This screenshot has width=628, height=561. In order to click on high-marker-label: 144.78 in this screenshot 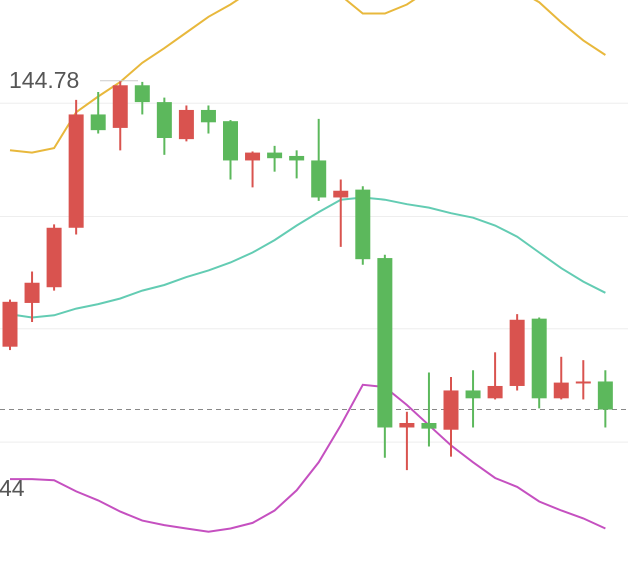, I will do `click(44, 80)`.